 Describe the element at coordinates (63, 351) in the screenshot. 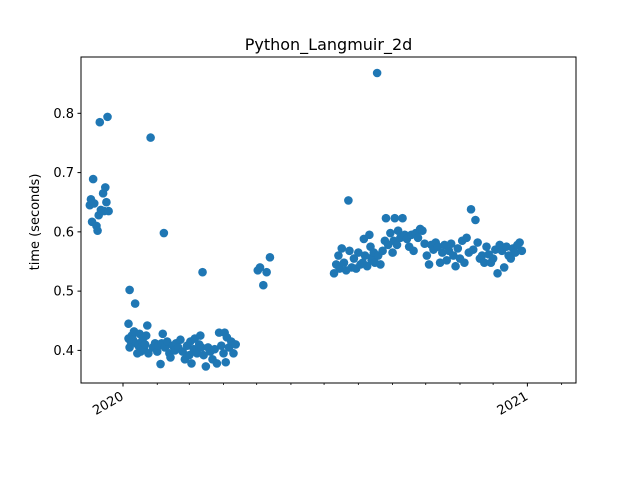

I see `y-tick-label: 0.4` at that location.